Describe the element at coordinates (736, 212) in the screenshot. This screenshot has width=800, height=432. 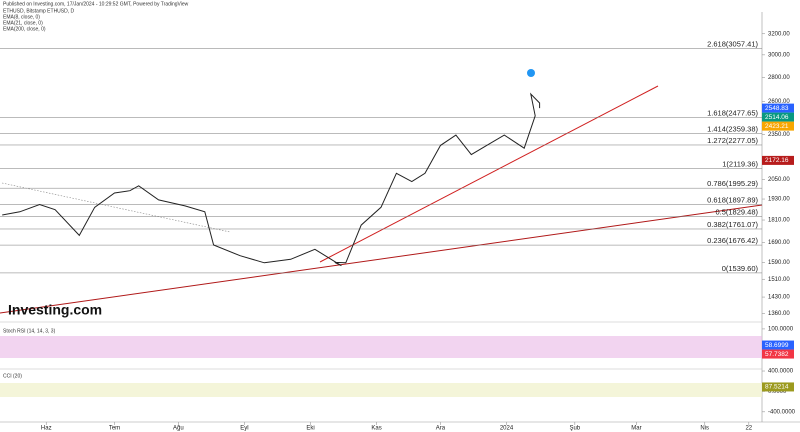
I see `fib-label: 0.5(1829.48)` at that location.